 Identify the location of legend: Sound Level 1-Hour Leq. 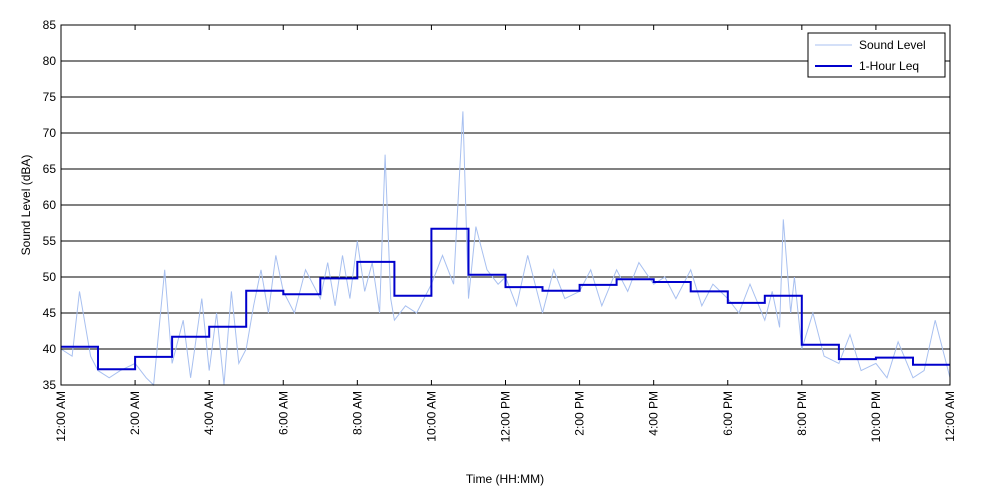
(876, 55).